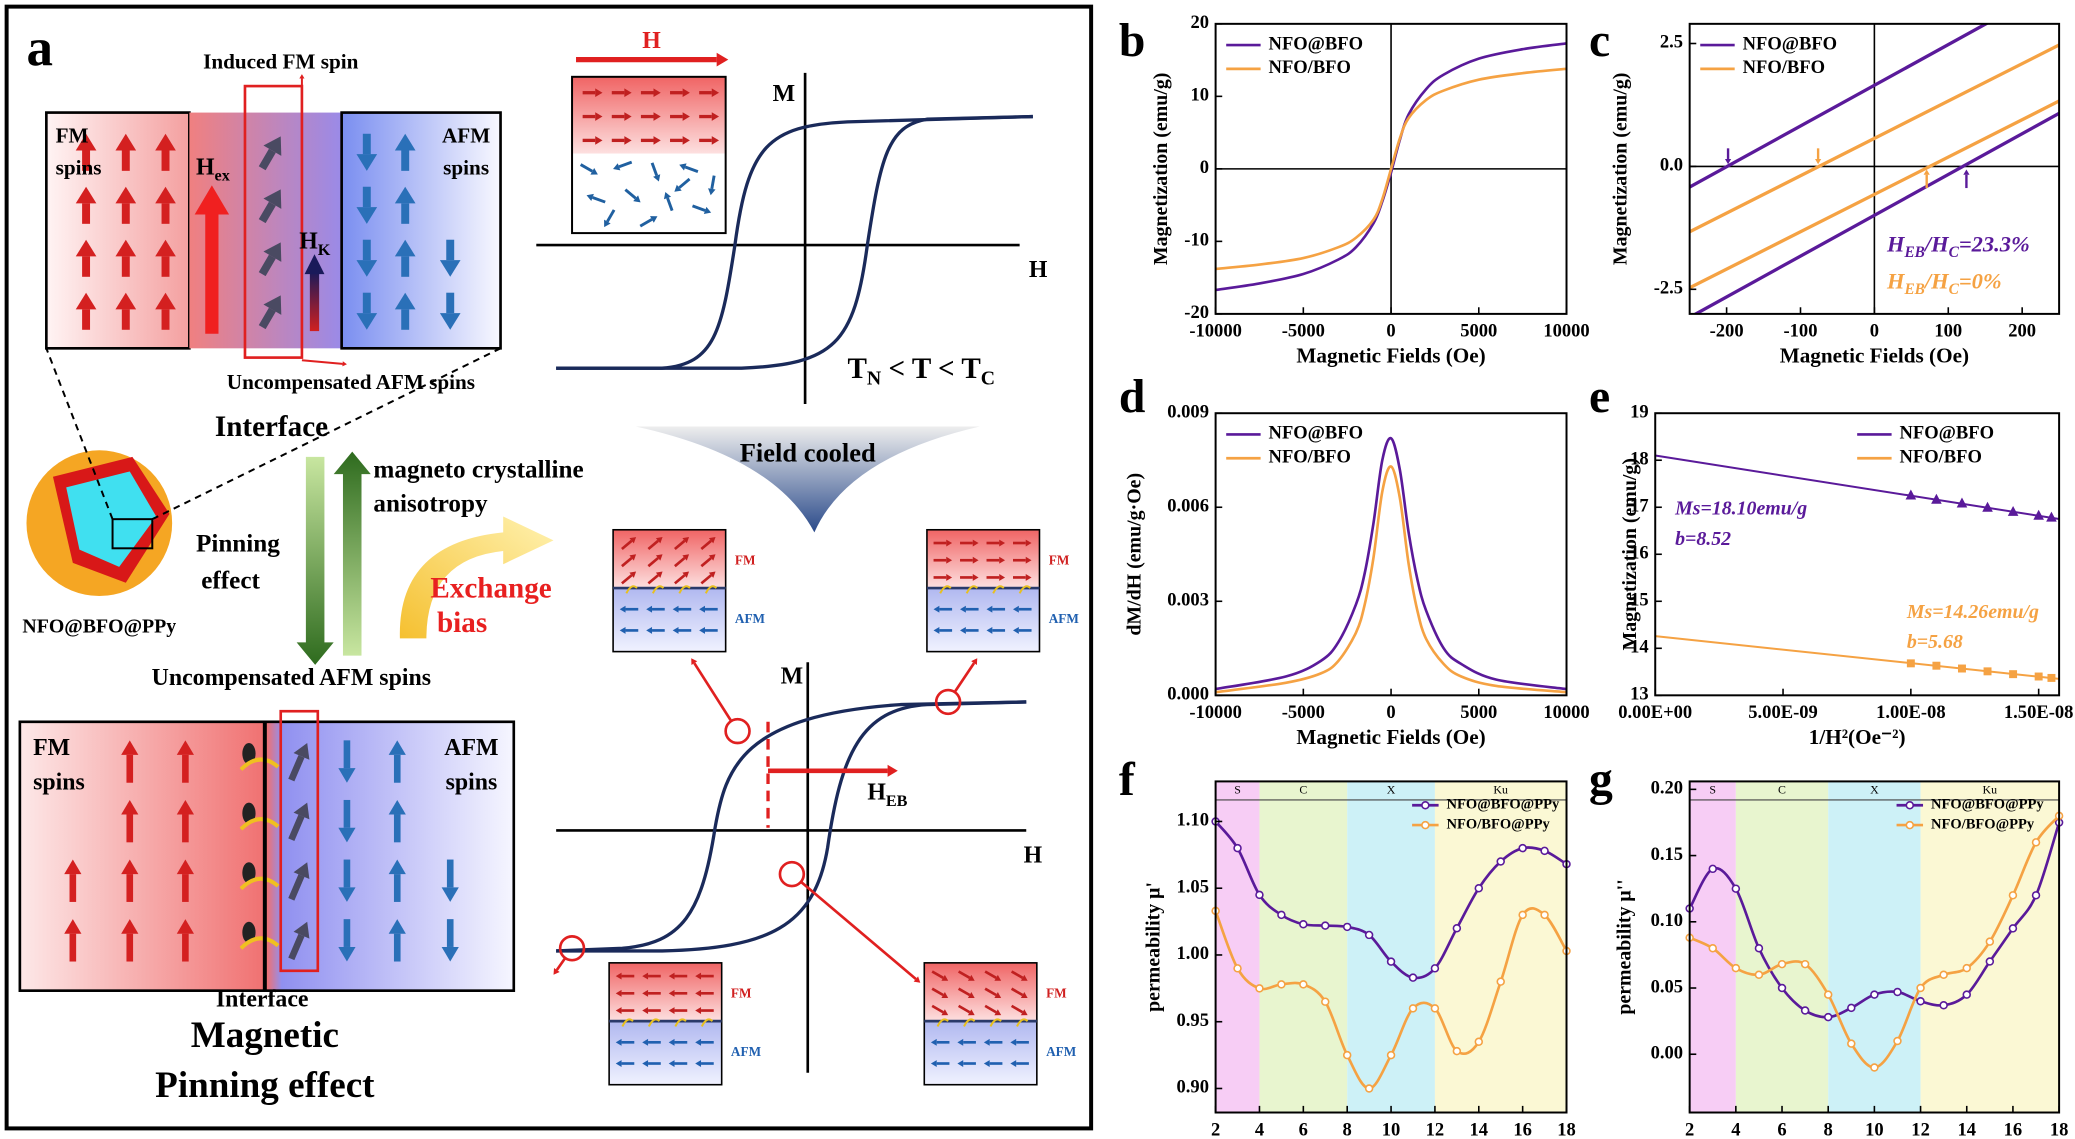 This screenshot has width=2075, height=1139. I want to click on label: FM, so click(72, 136).